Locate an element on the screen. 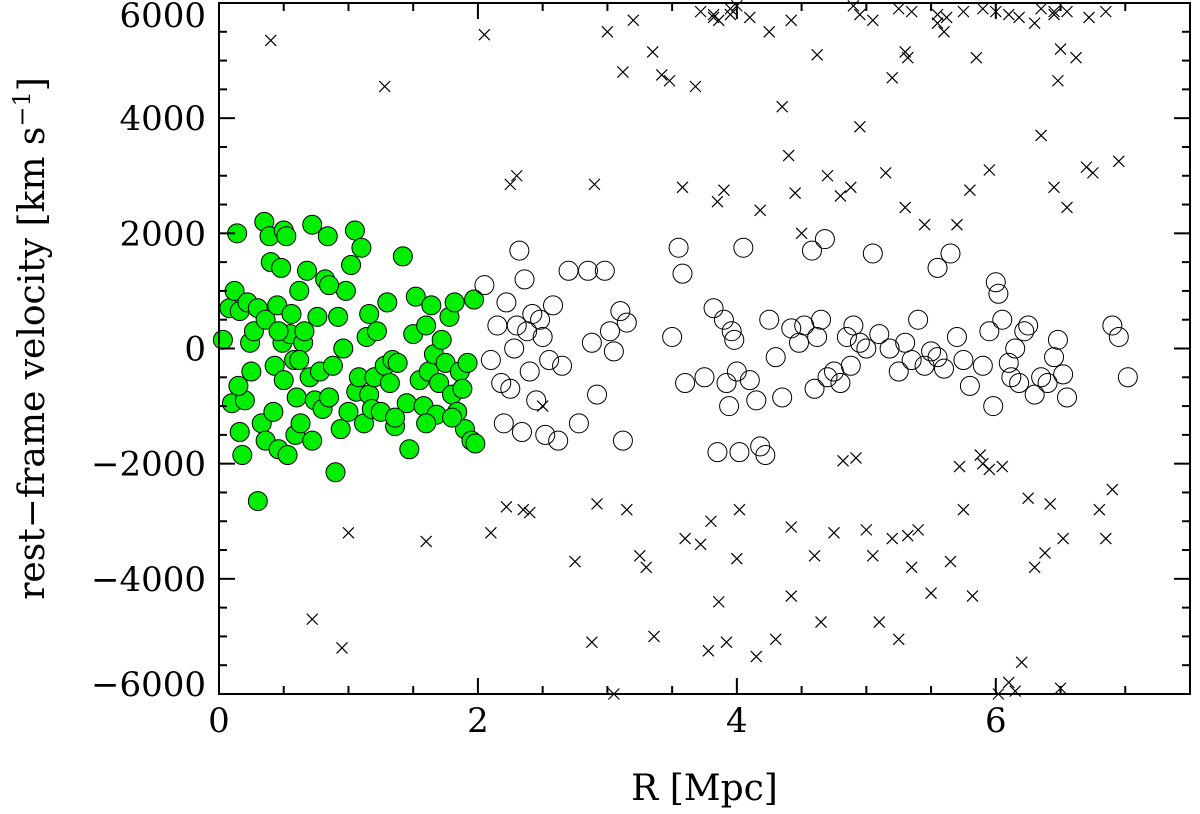 This screenshot has width=1200, height=814. y-tick-label: −4000 is located at coordinates (148, 580).